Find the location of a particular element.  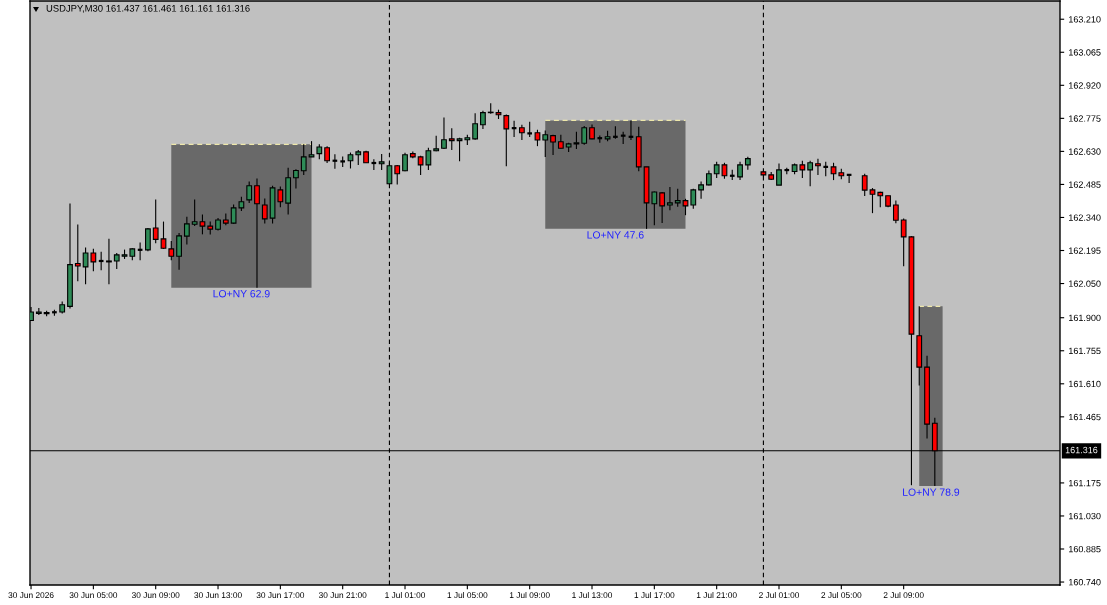

y-tick-label: 160.885 is located at coordinates (1085, 549).